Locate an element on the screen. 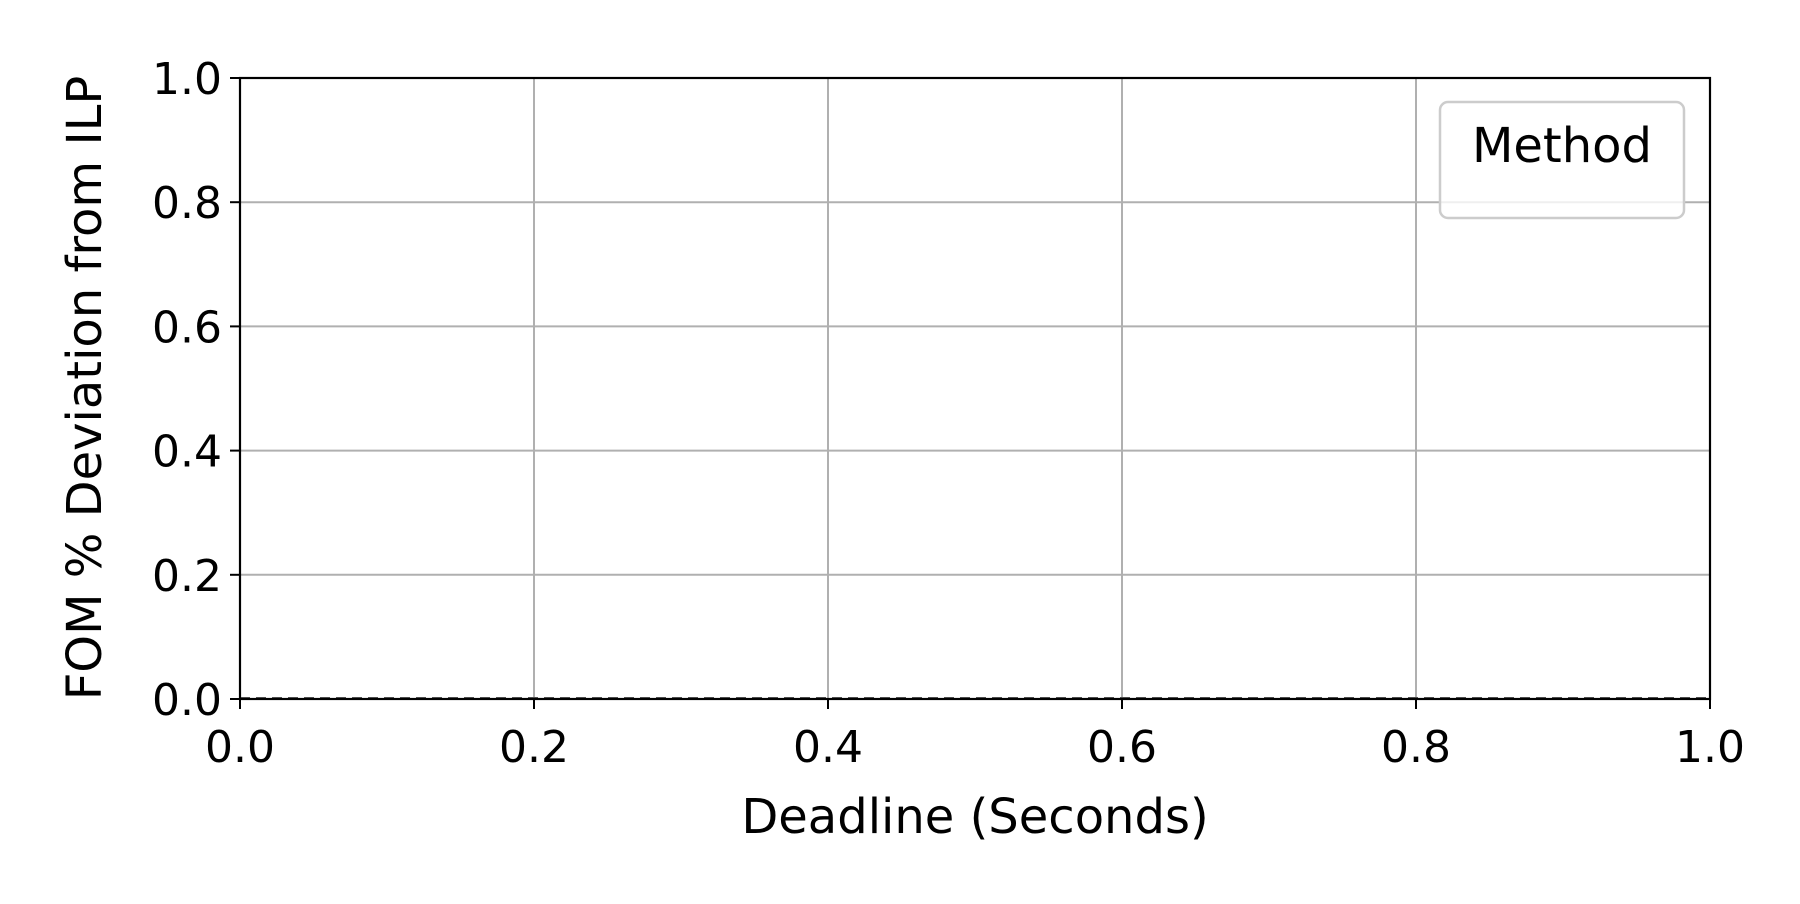 Image resolution: width=1800 pixels, height=904 pixels. x-tick-label: 0.8 is located at coordinates (1416, 747).